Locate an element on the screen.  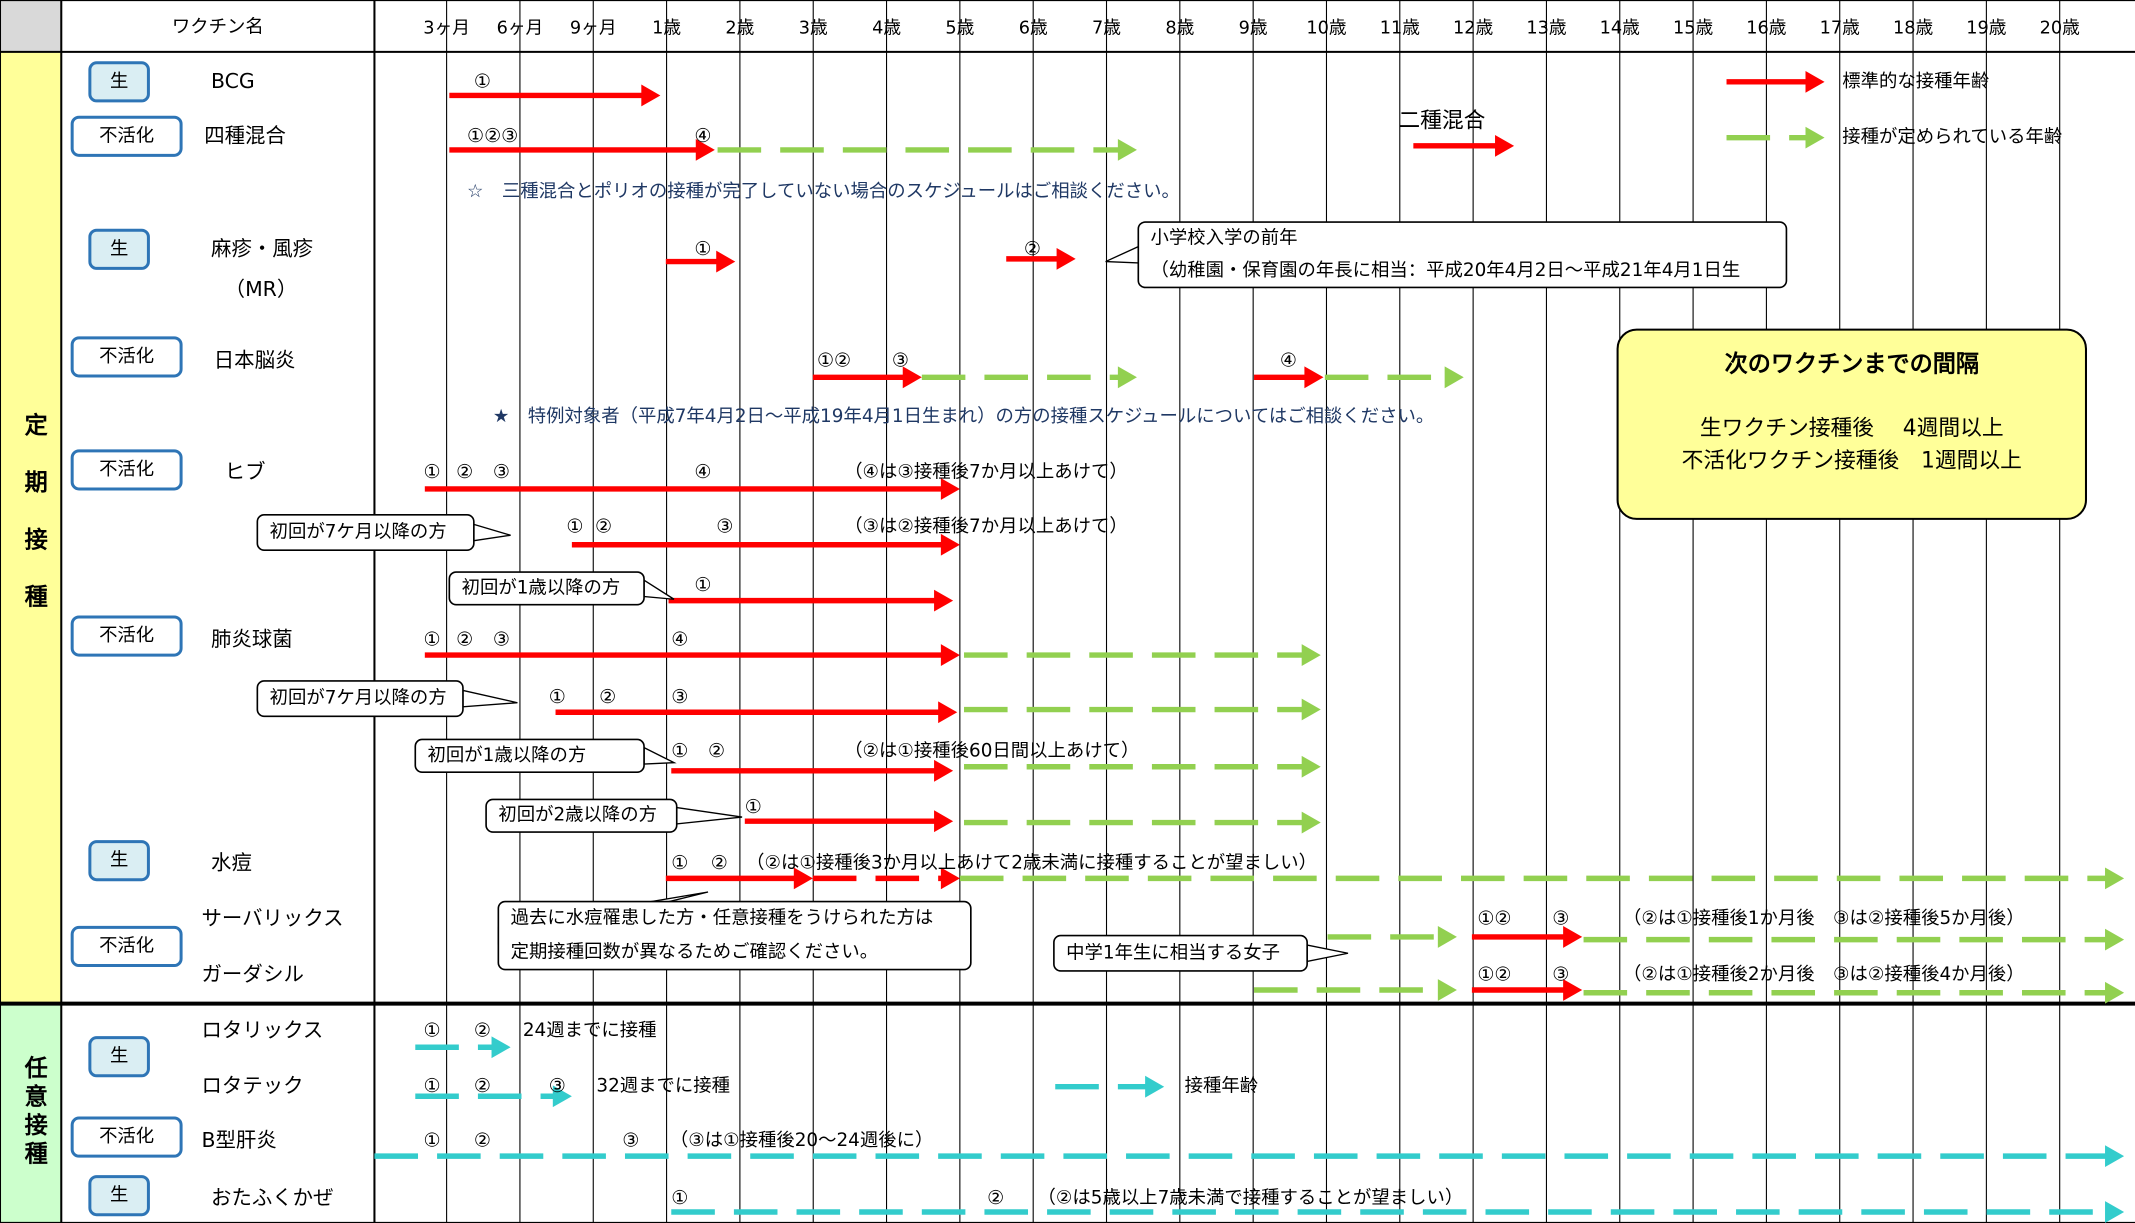
age-label: 1歳 is located at coordinates (666, 28).